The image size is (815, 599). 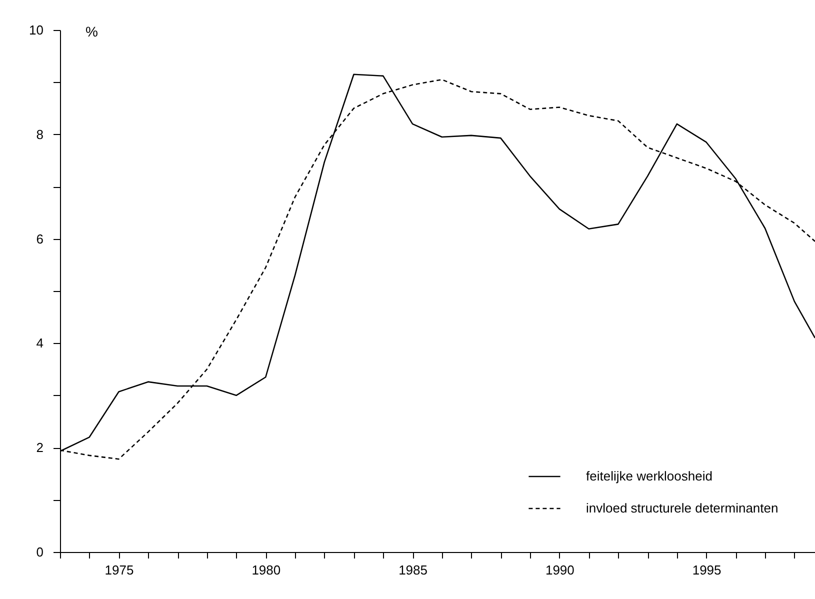 What do you see at coordinates (649, 476) in the screenshot?
I see `legend-label: feitelijke werkloosheid` at bounding box center [649, 476].